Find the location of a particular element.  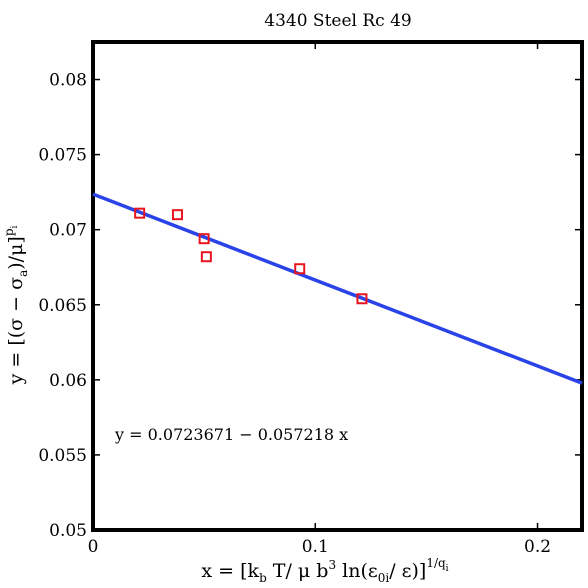

x-tick-label: 0.1 is located at coordinates (315, 547).